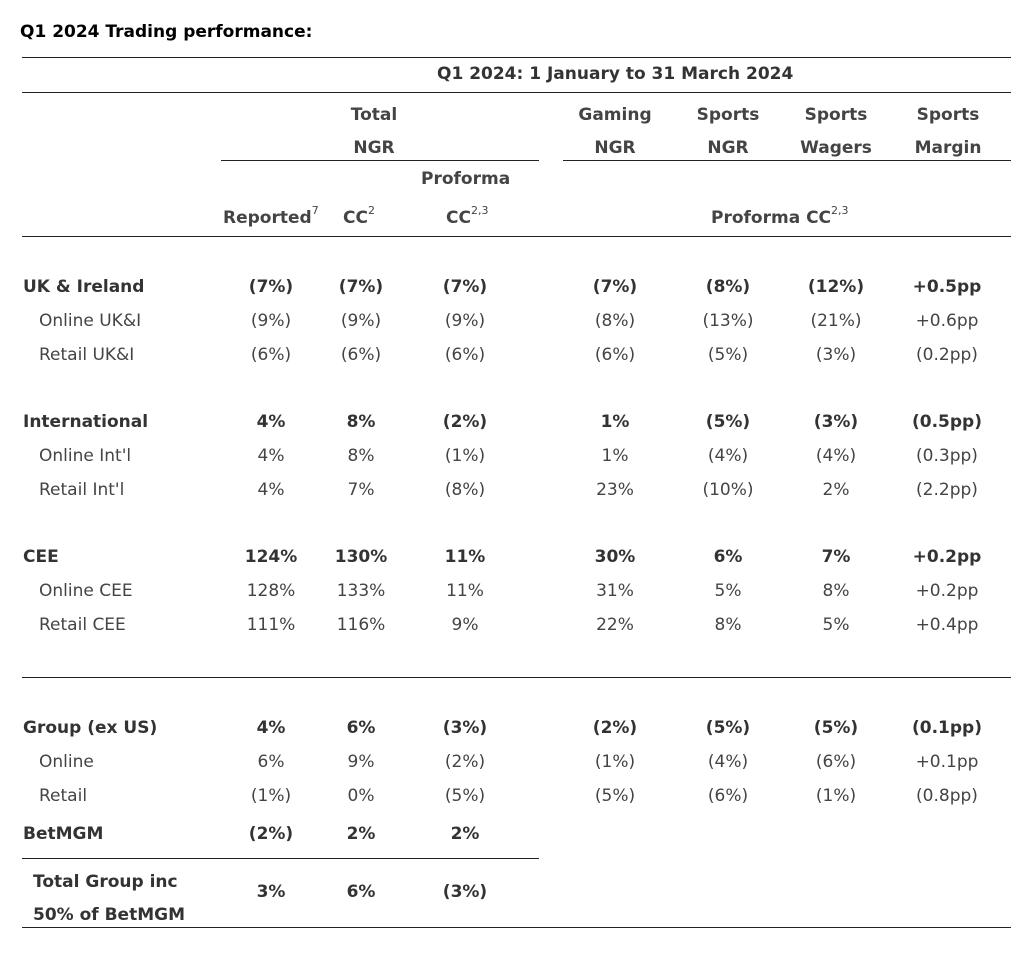 The height and width of the screenshot is (954, 1024). What do you see at coordinates (615, 591) in the screenshot?
I see `table-cell: 31%` at bounding box center [615, 591].